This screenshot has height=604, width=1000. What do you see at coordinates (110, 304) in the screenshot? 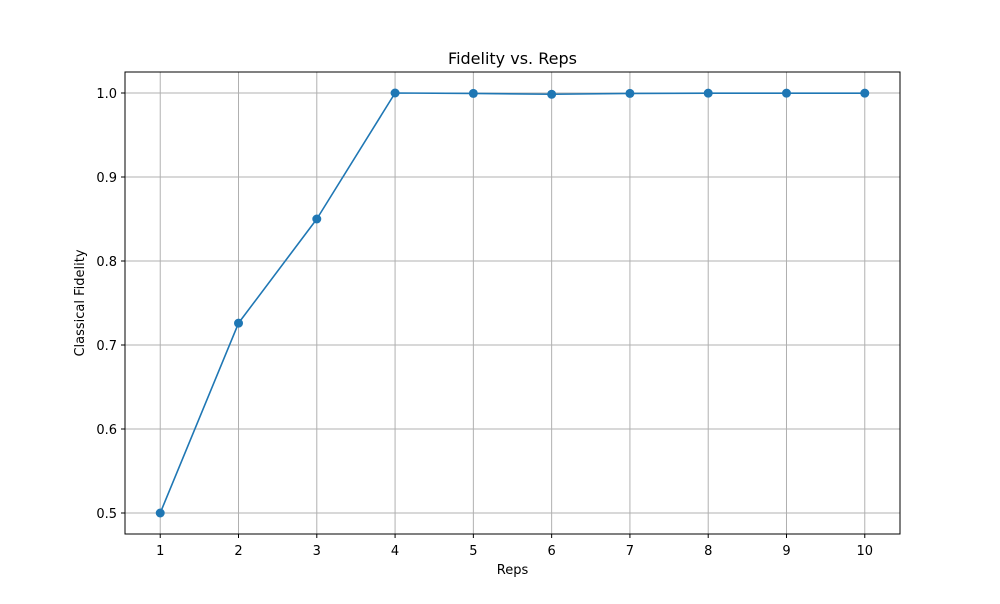
I see `y-tick-layer: 0.5 0.6 0.7 0.8 0.9 1.0` at bounding box center [110, 304].